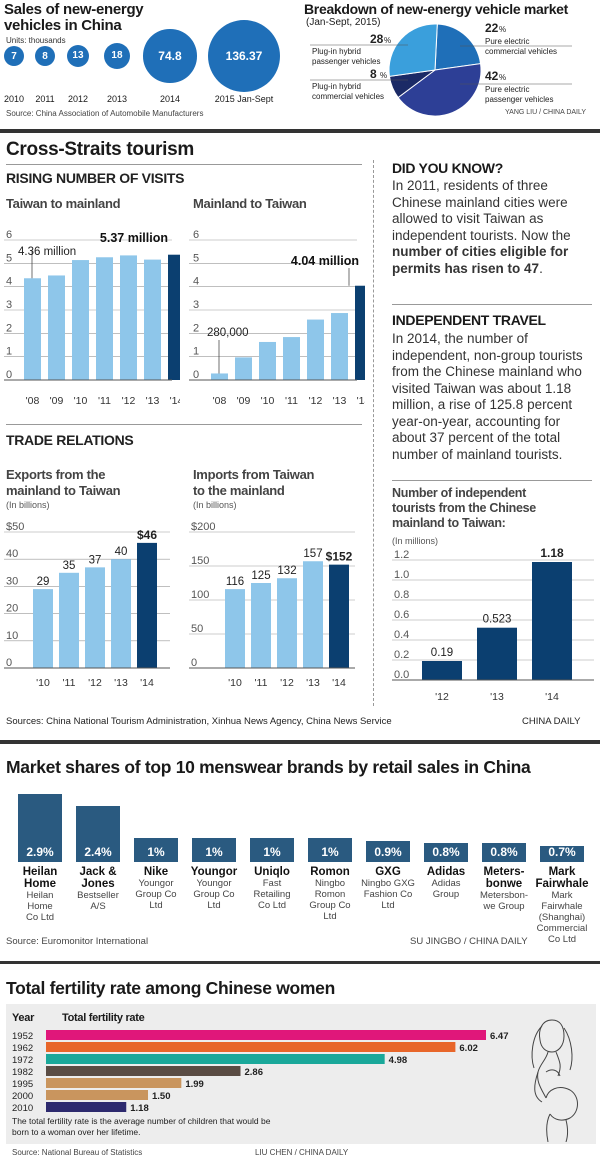 This screenshot has width=600, height=1166. I want to click on ind-chart-unit: (In millions), so click(415, 541).